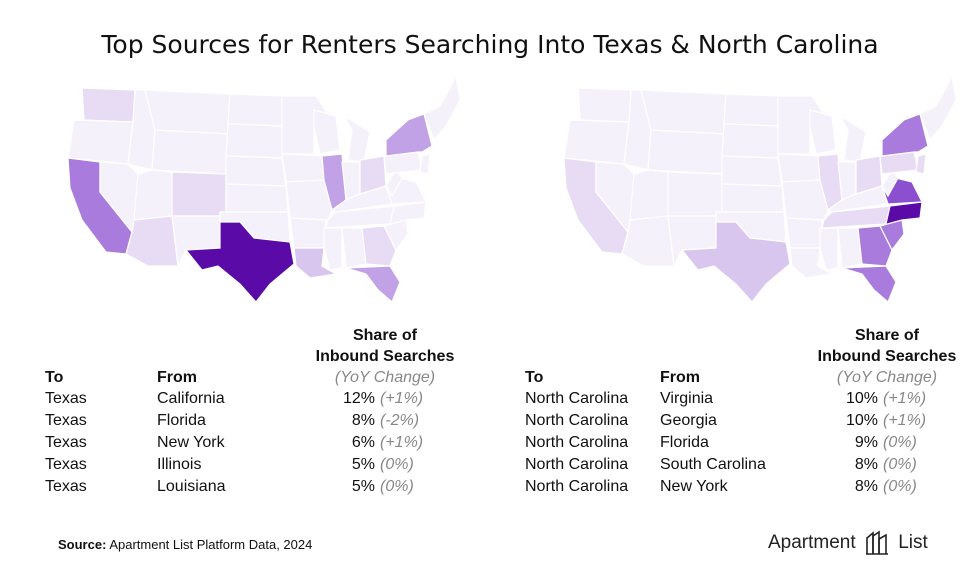 The image size is (980, 577). What do you see at coordinates (812, 543) in the screenshot?
I see `brand-left-text: Apartment` at bounding box center [812, 543].